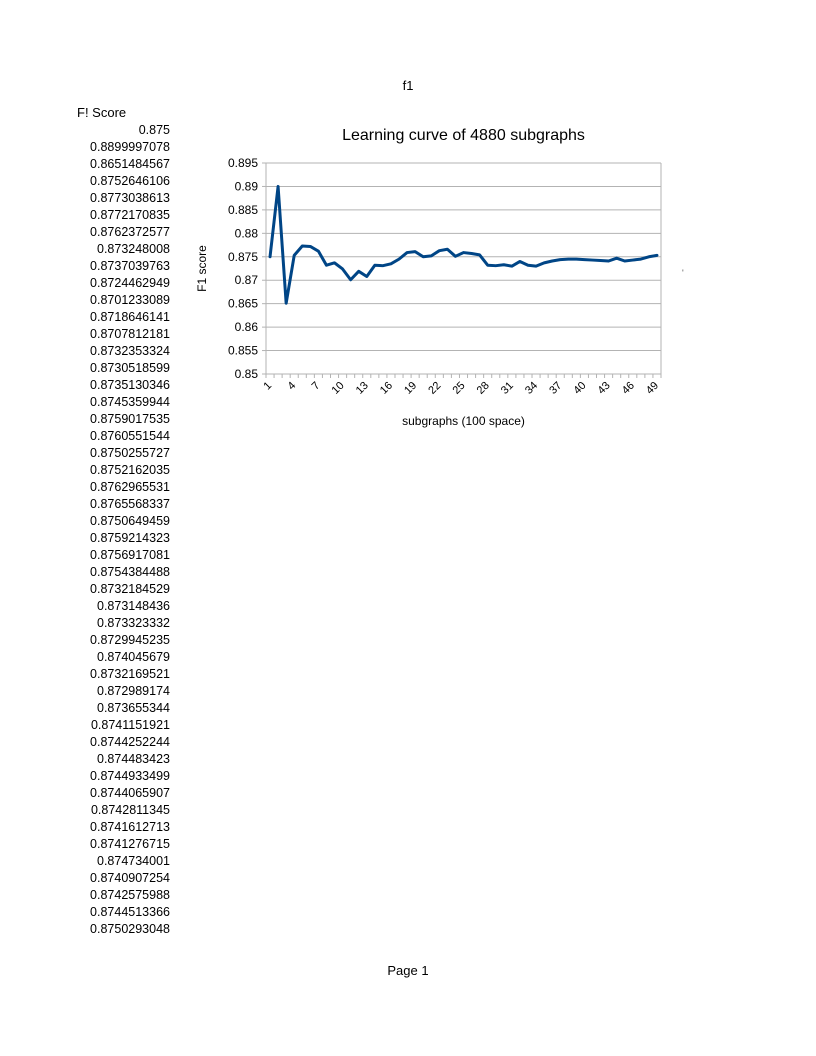 The width and height of the screenshot is (816, 1056). I want to click on x-tick-label: 43, so click(604, 388).